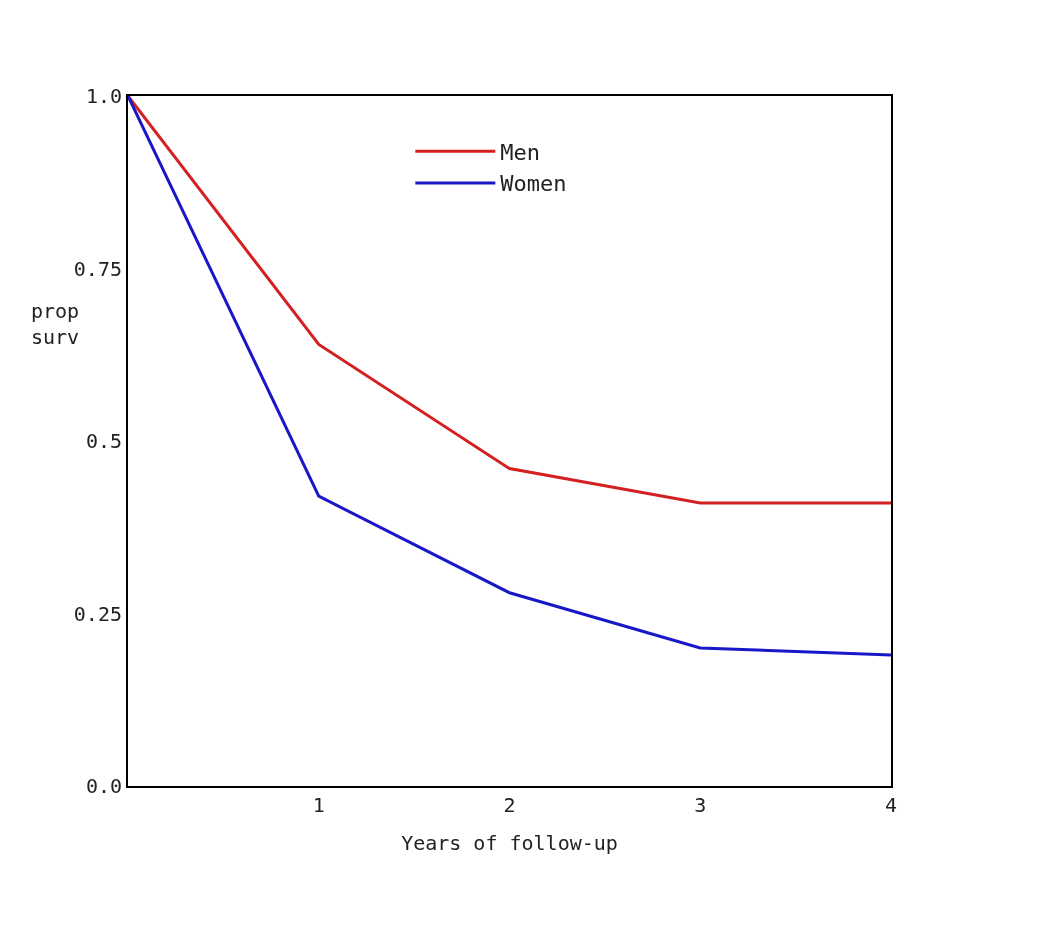 The image size is (1049, 926). What do you see at coordinates (103, 786) in the screenshot?
I see `y-tick-label: 0.0` at bounding box center [103, 786].